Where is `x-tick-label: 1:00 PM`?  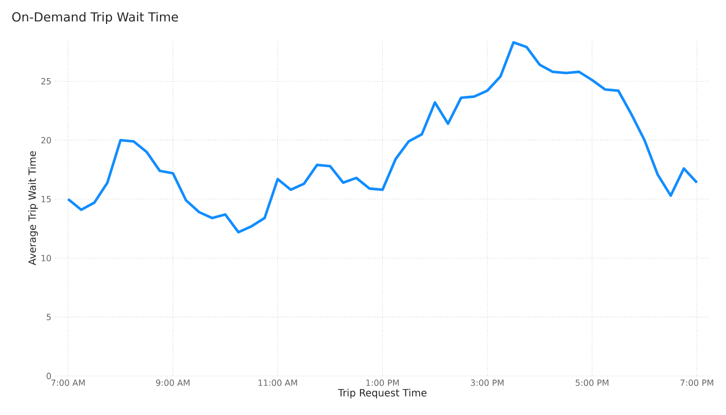 x-tick-label: 1:00 PM is located at coordinates (382, 383).